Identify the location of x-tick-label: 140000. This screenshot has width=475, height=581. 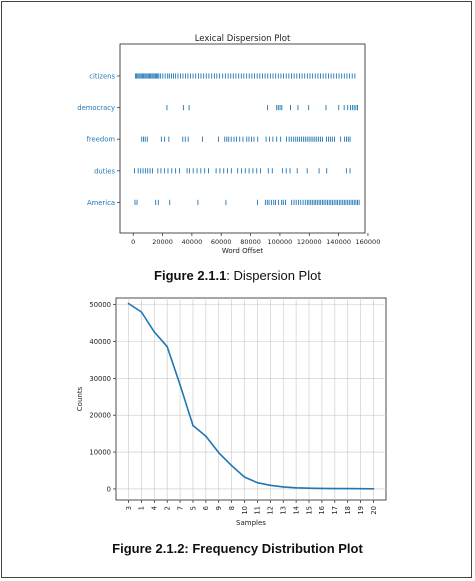
(338, 242).